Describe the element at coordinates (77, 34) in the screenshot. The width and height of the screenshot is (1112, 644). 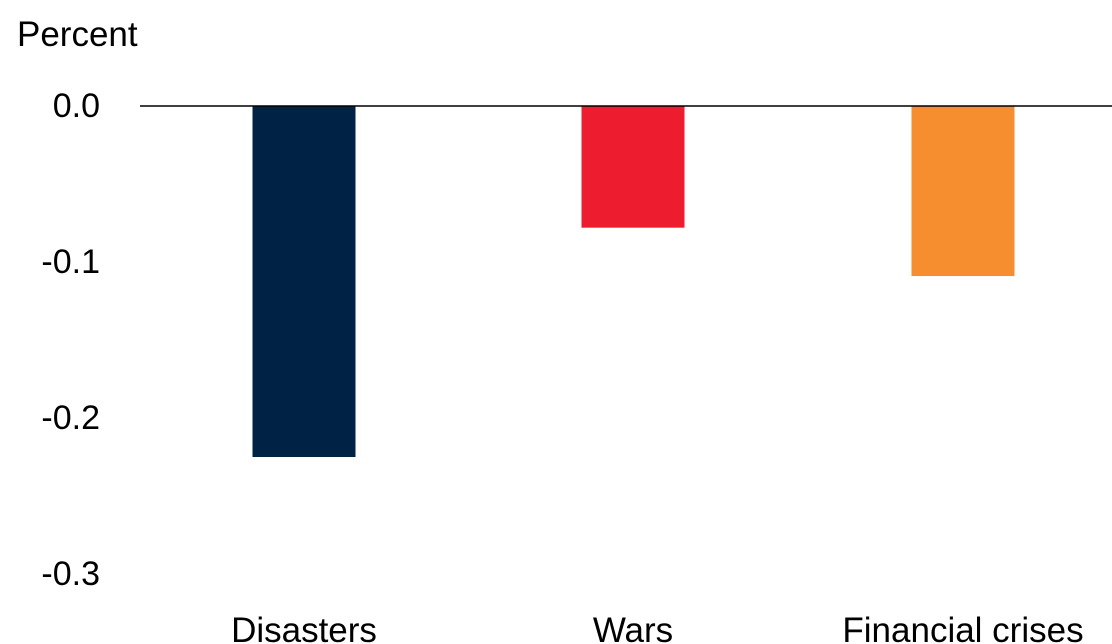
I see `y-axis-label: Percent` at that location.